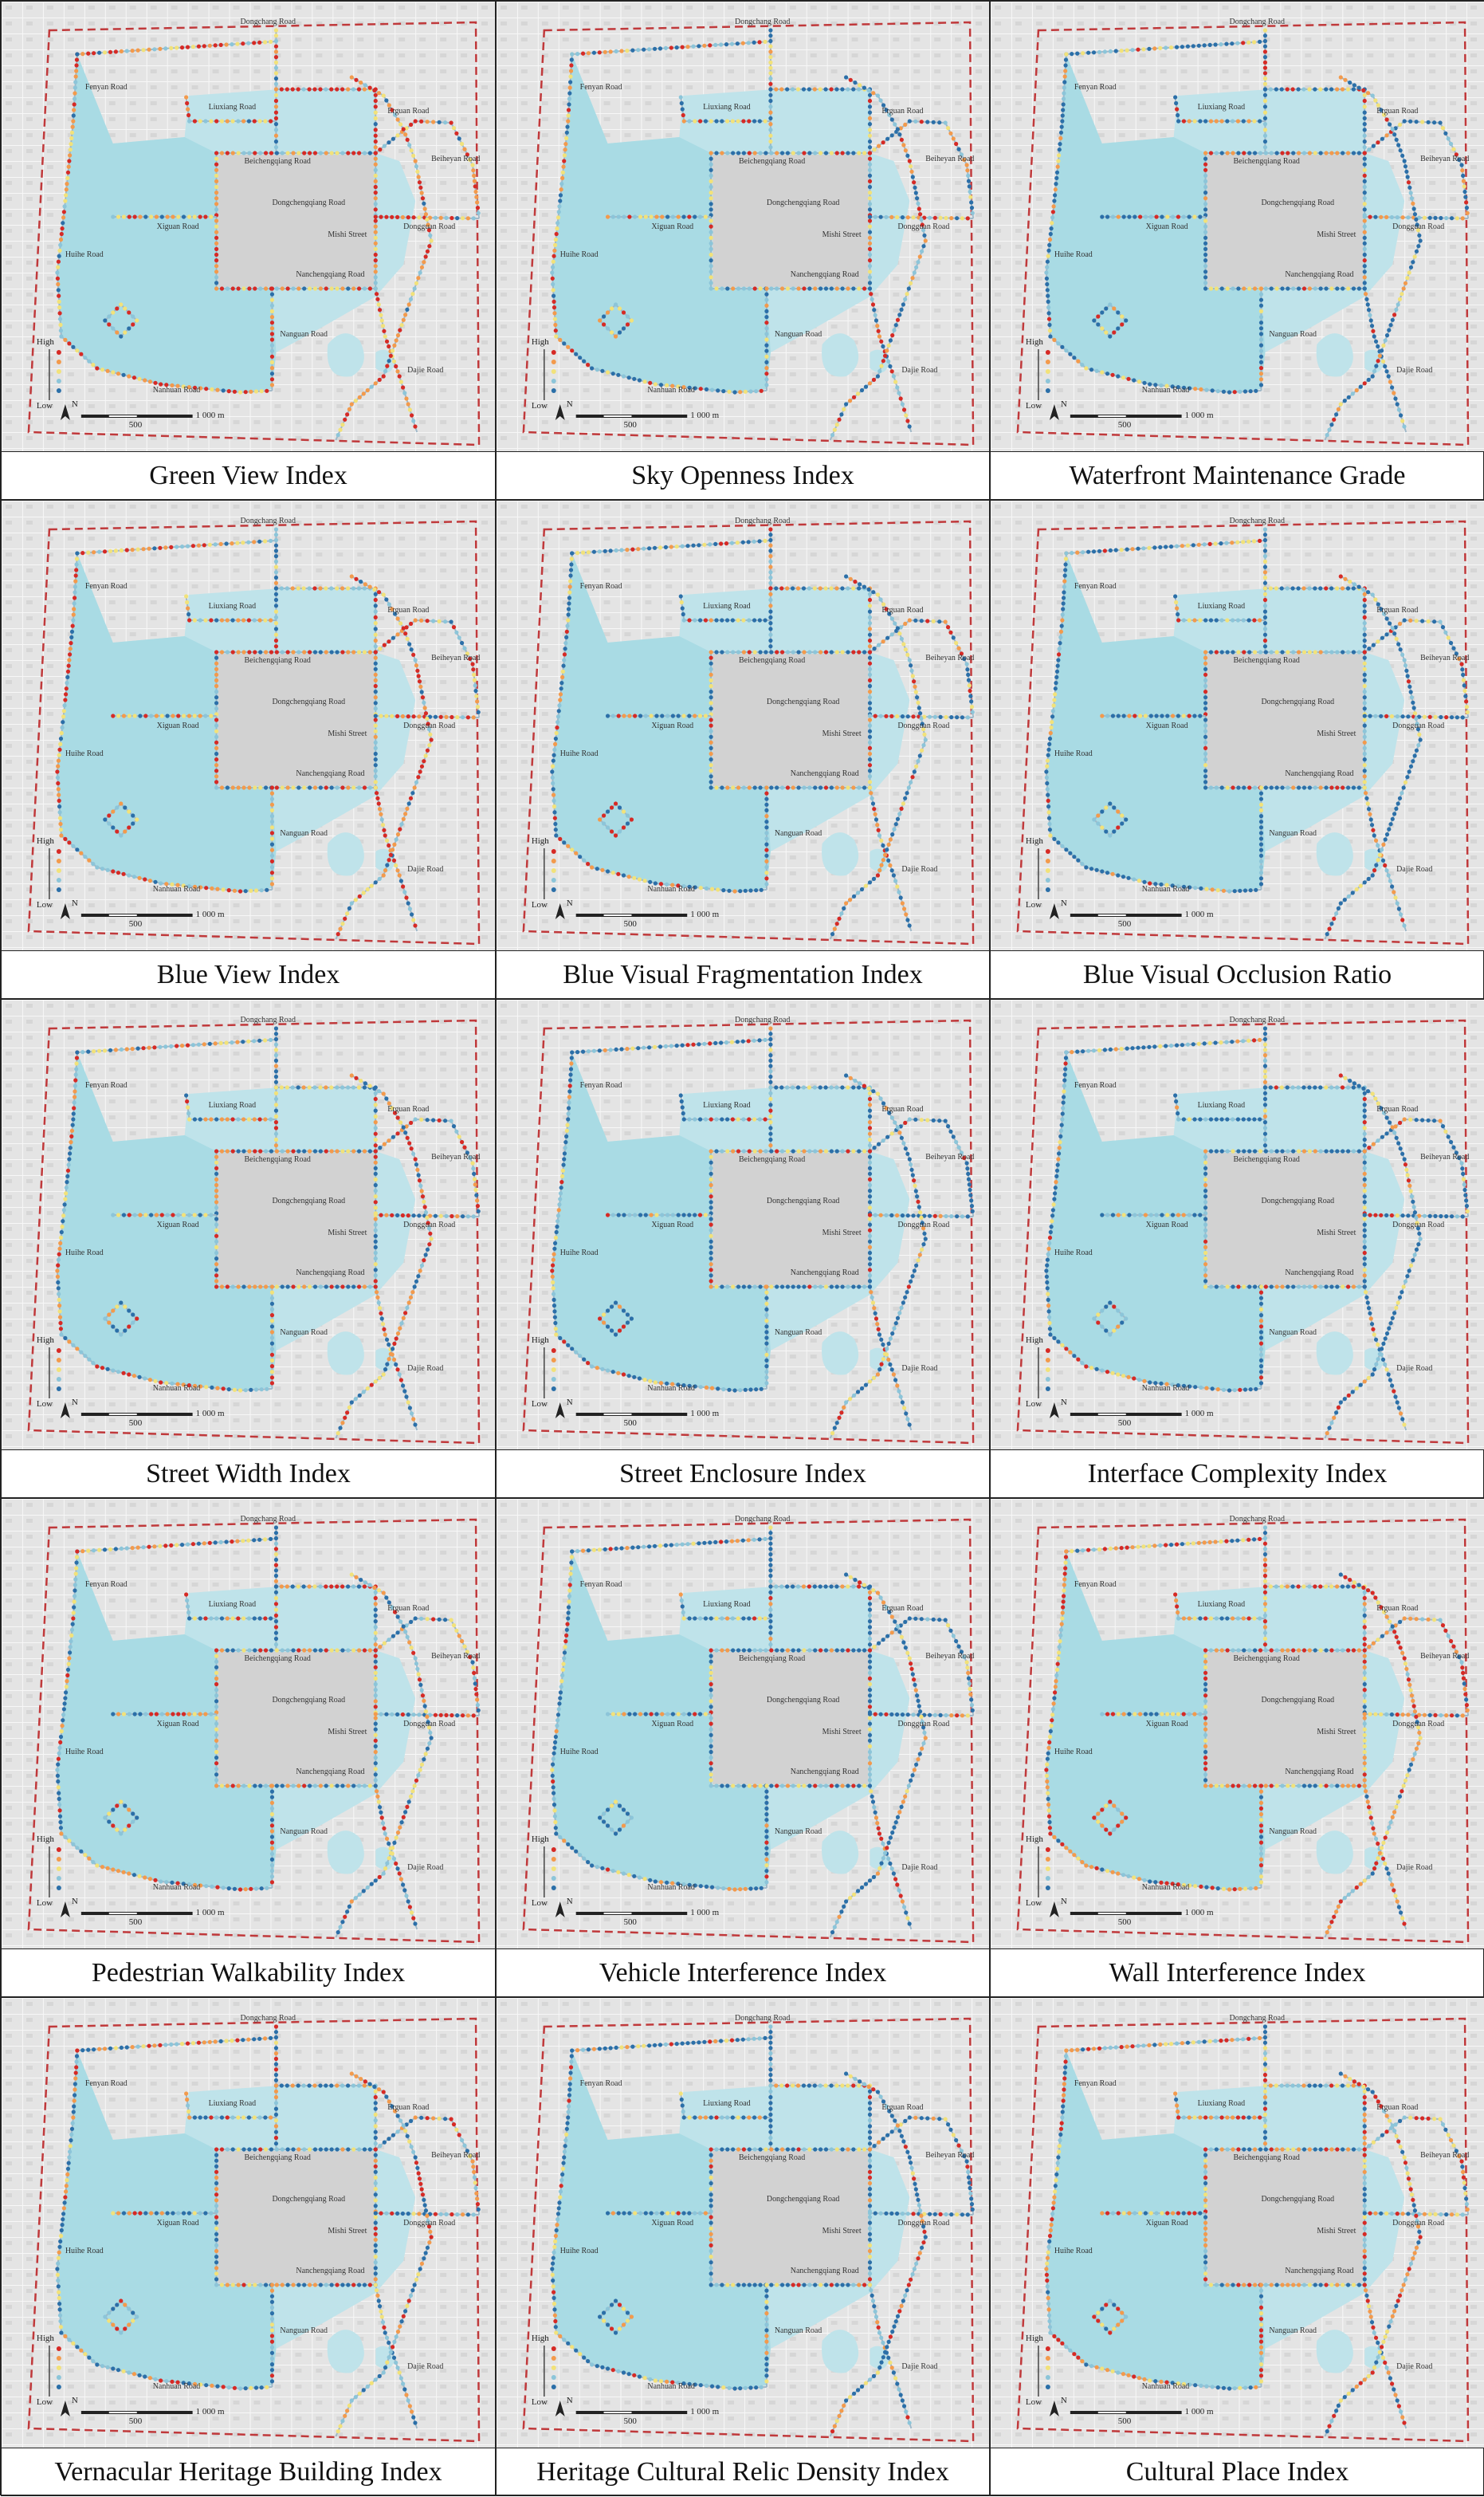 The height and width of the screenshot is (2497, 1484). I want to click on legend-dot, so click(553, 362).